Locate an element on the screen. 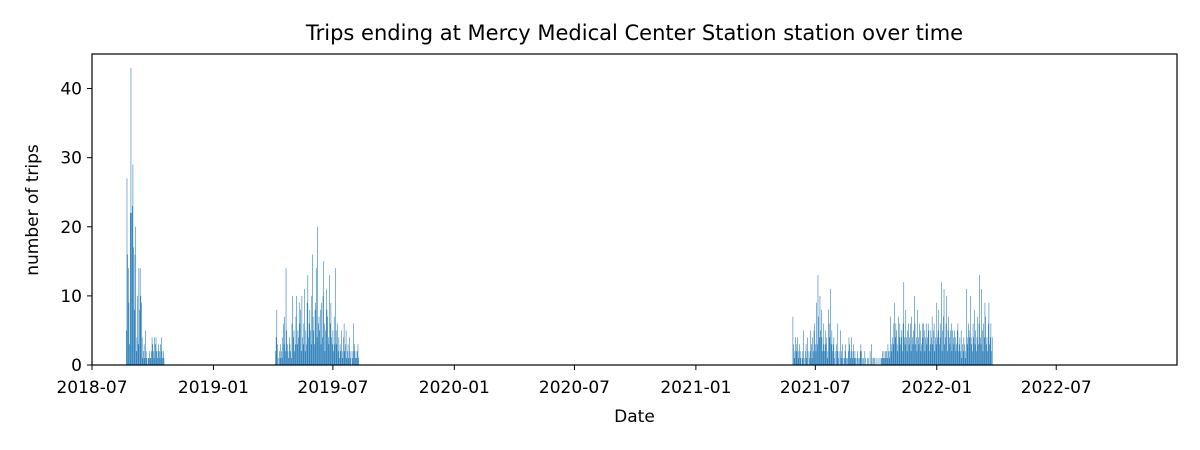  x-tick-label: 2019-07 is located at coordinates (332, 388).